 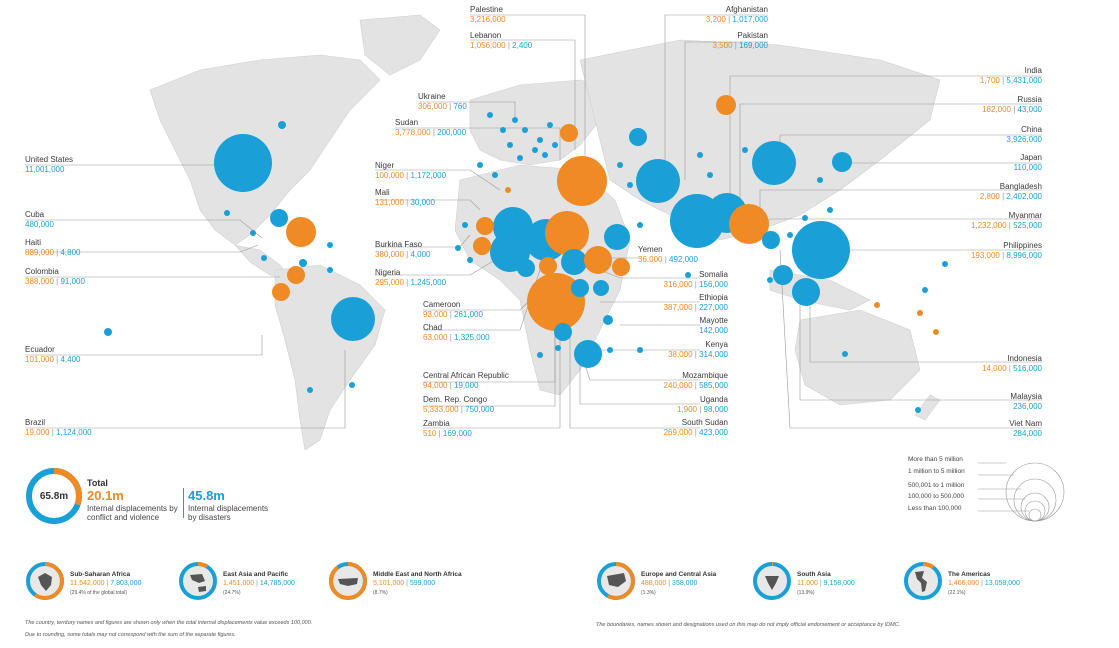 I want to click on label-burkina: Burkina Faso 380,000 | 4,000, so click(x=403, y=249).